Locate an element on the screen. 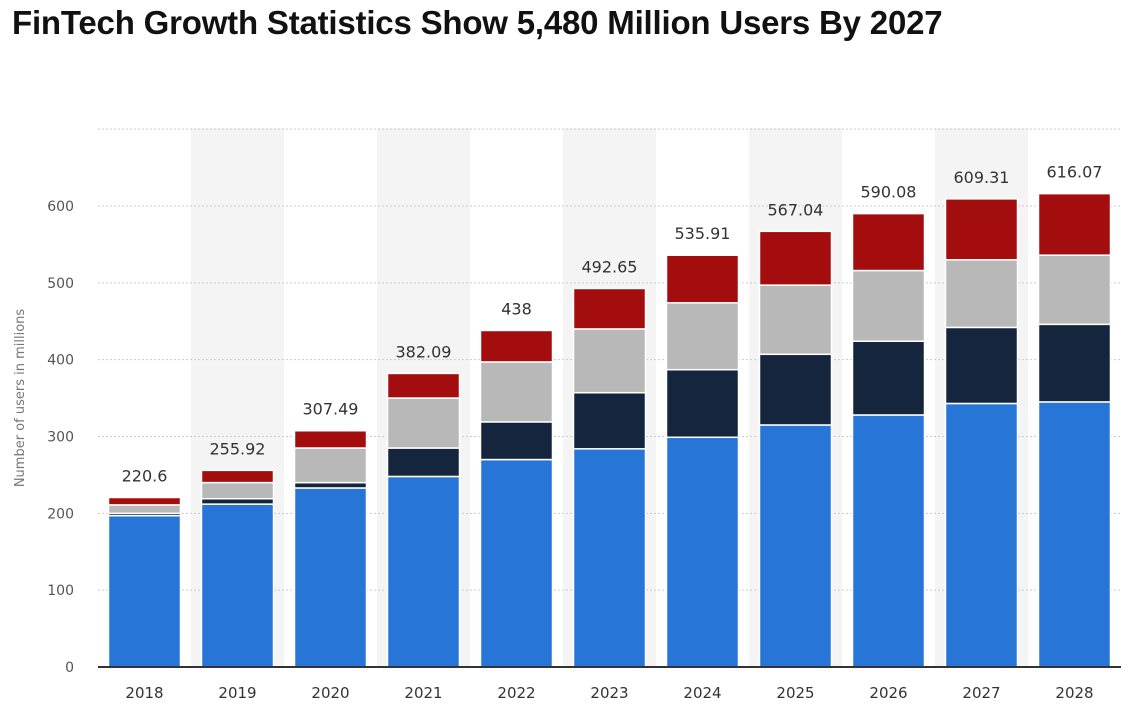  bar-segment-2: 2021 segment-2: 37 is located at coordinates (423, 462).